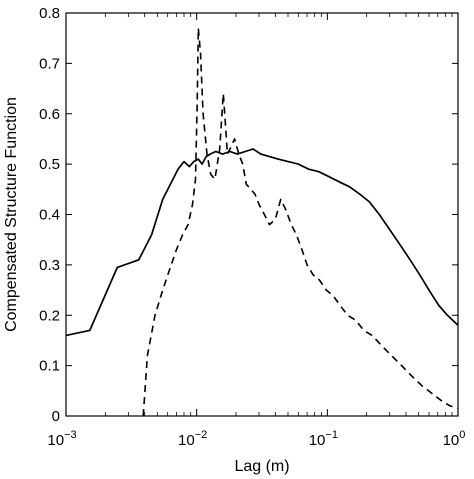 The height and width of the screenshot is (479, 474). I want to click on x-axis-label: Lag (m), so click(261, 466).